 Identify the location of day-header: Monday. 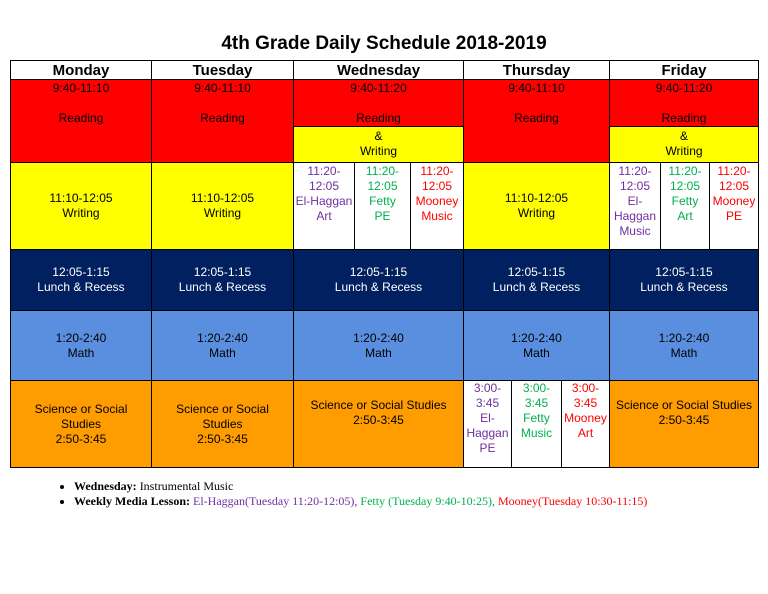
(81, 70).